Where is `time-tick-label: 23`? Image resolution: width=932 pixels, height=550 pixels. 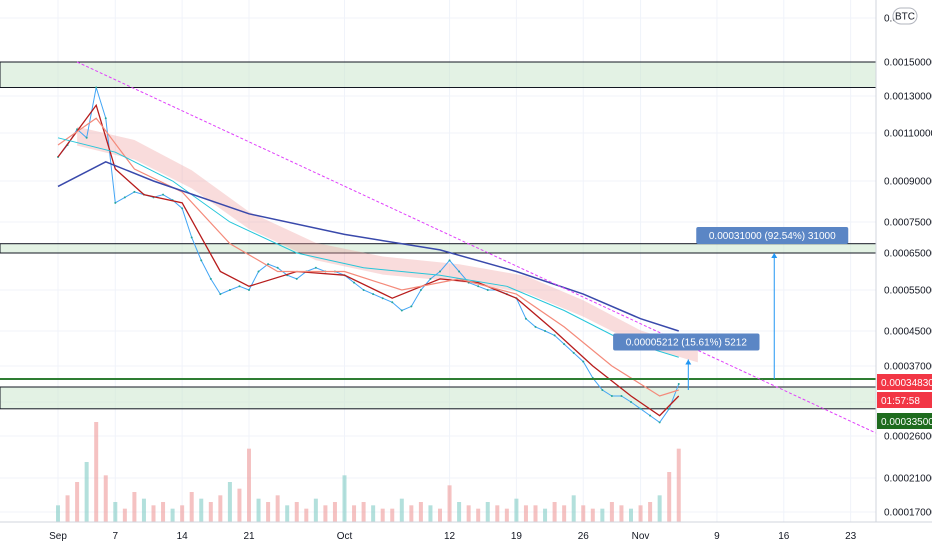
time-tick-label: 23 is located at coordinates (851, 536).